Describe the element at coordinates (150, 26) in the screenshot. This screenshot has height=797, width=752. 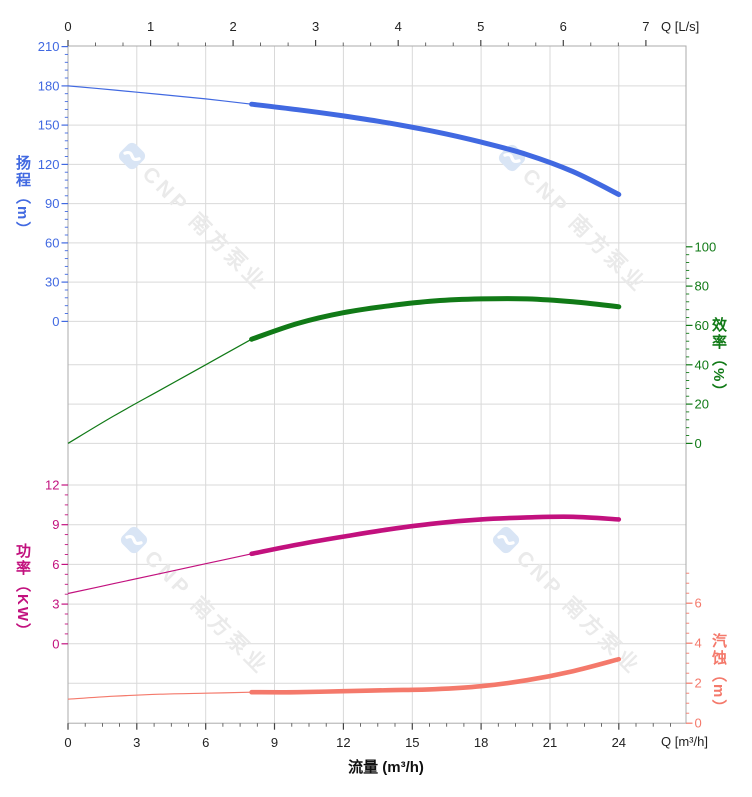
I see `tick-label: 1` at that location.